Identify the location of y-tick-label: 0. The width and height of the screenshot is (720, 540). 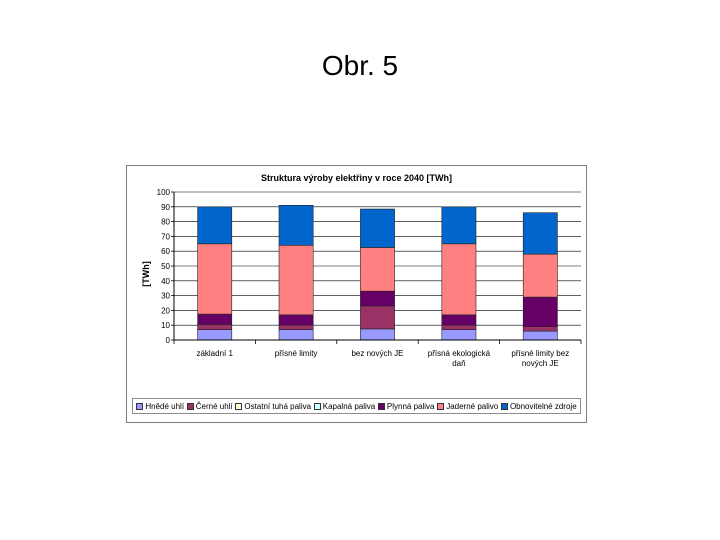
(168, 340).